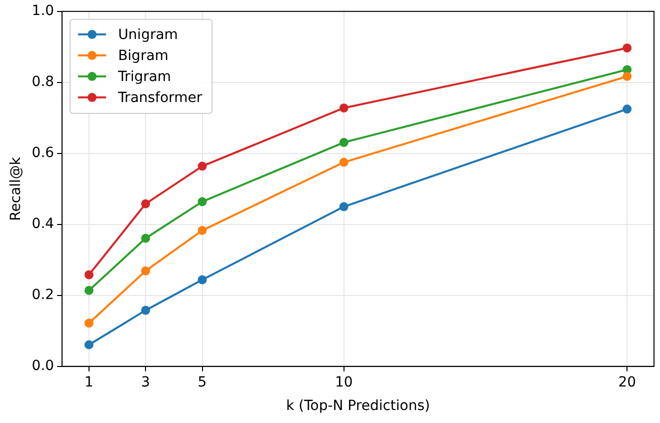 The height and width of the screenshot is (423, 660). I want to click on x-tick-label: 1, so click(89, 382).